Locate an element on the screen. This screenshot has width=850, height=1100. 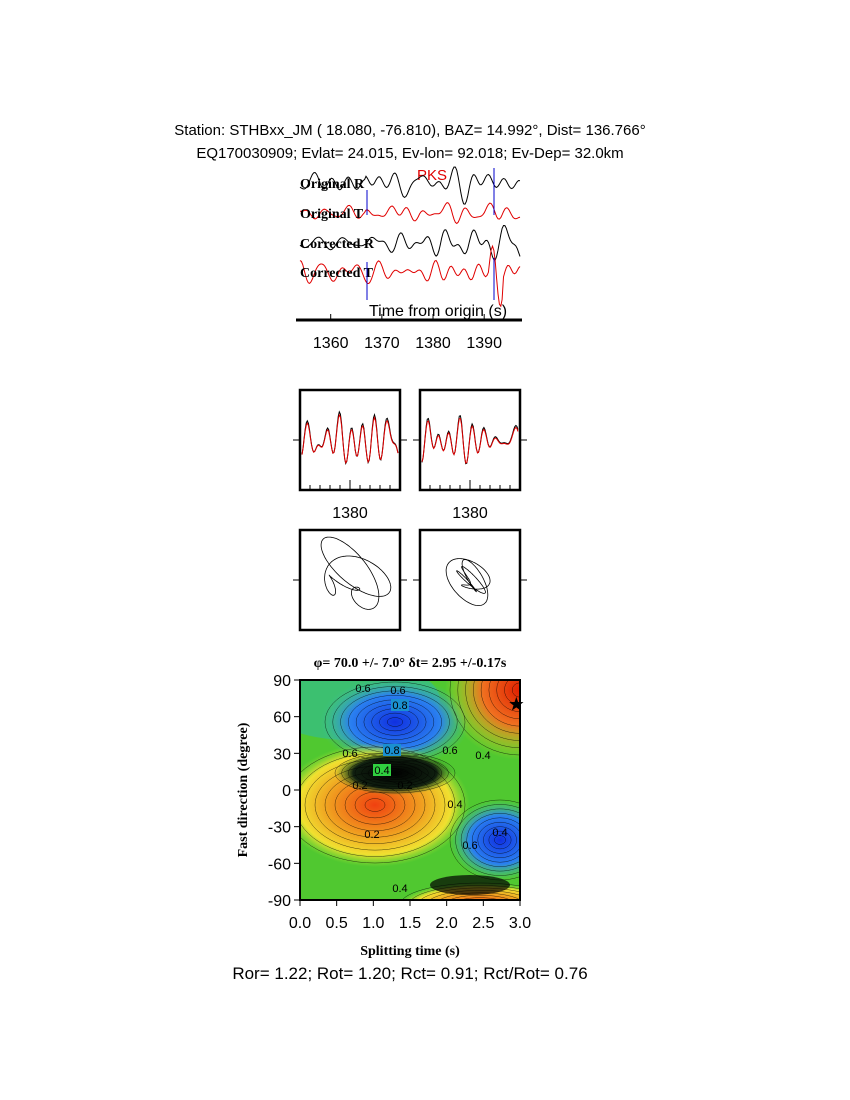
x-tick-label: 1.5 is located at coordinates (410, 923).